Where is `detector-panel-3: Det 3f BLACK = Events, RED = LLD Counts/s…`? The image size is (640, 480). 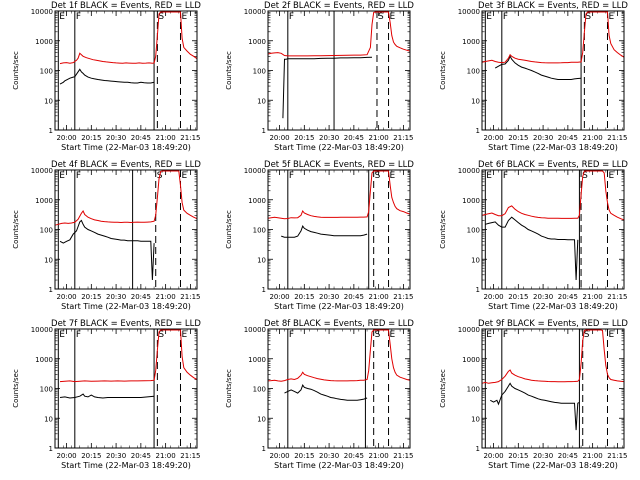 detector-panel-3: Det 3f BLACK = Events, RED = LLD Counts/s… is located at coordinates (533, 76).